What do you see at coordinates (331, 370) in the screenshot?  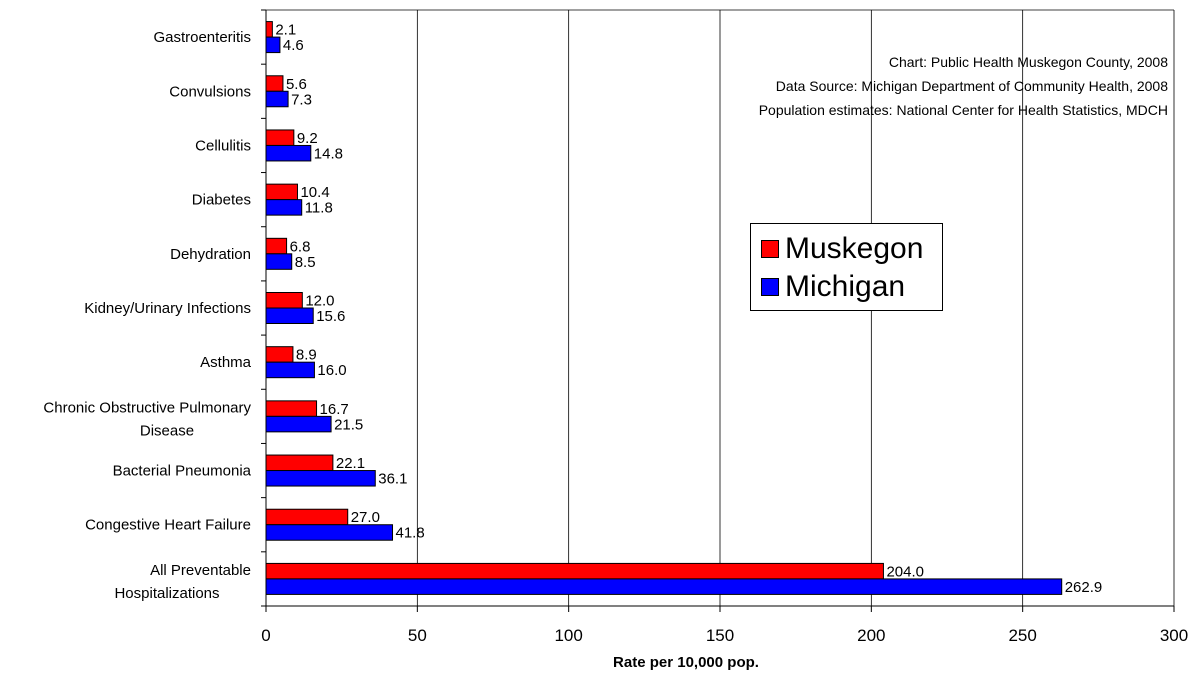 I see `data-label-michigan: 16.0` at bounding box center [331, 370].